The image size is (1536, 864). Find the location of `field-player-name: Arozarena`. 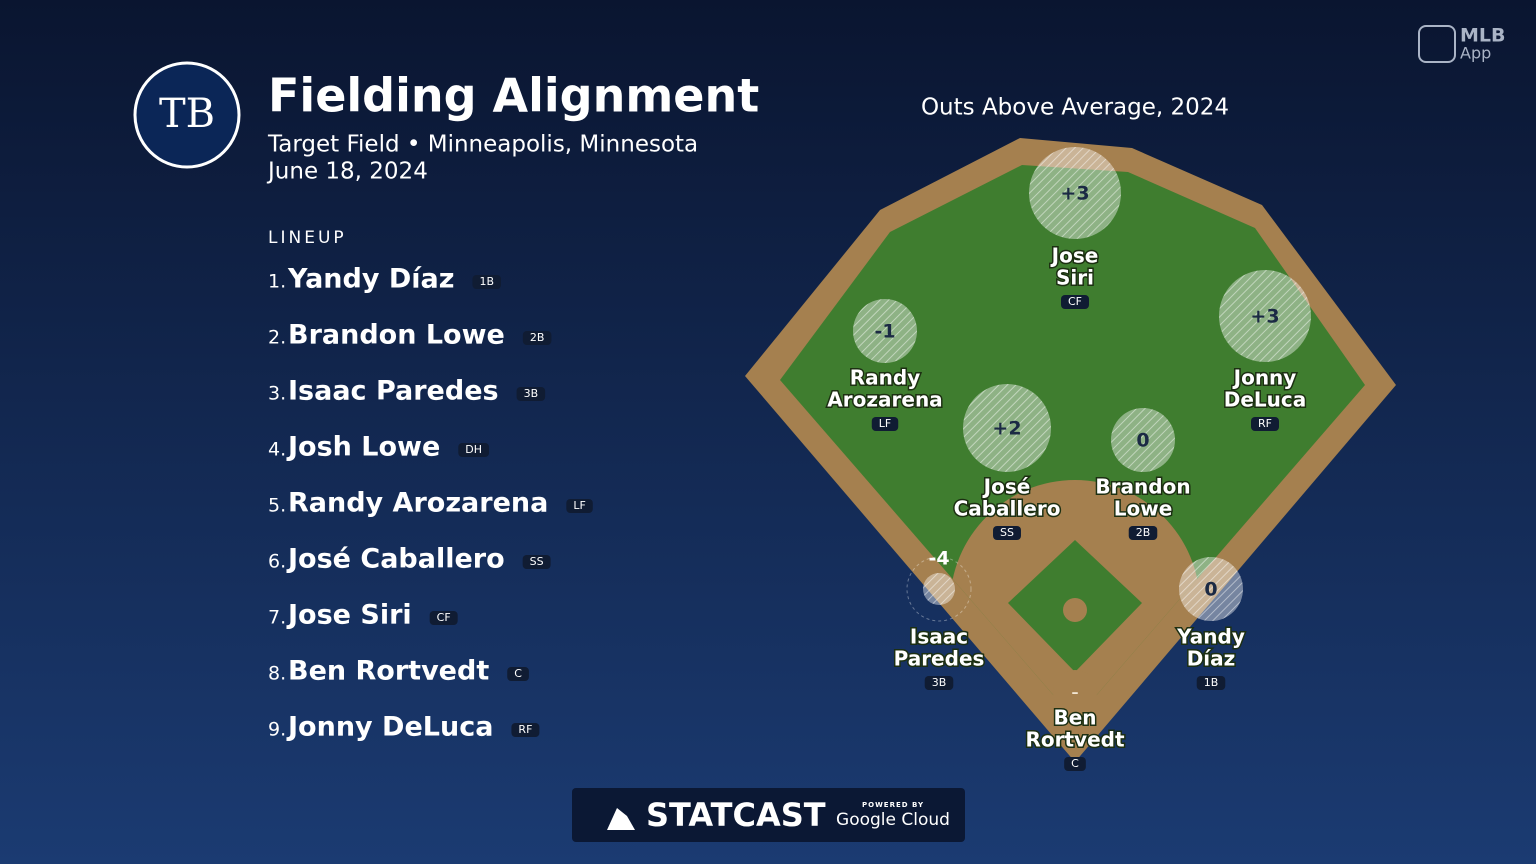

field-player-name: Arozarena is located at coordinates (884, 400).